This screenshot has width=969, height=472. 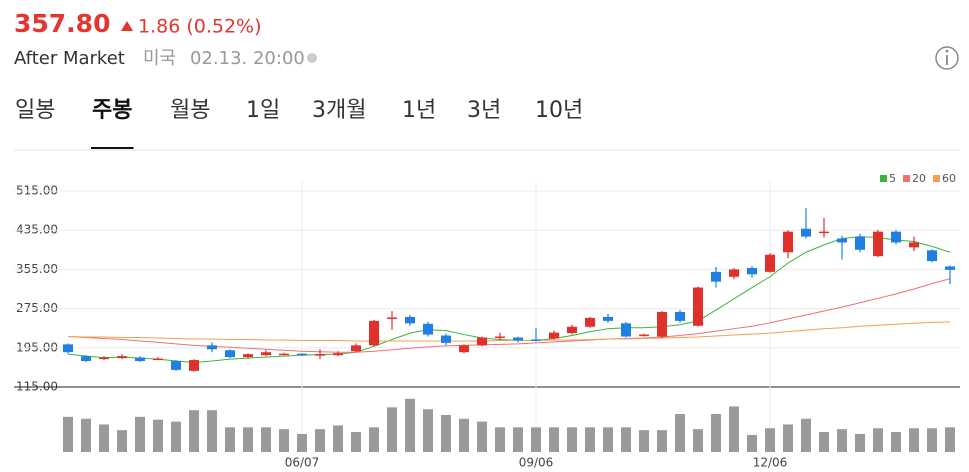 I want to click on tab: 1년, so click(x=419, y=110).